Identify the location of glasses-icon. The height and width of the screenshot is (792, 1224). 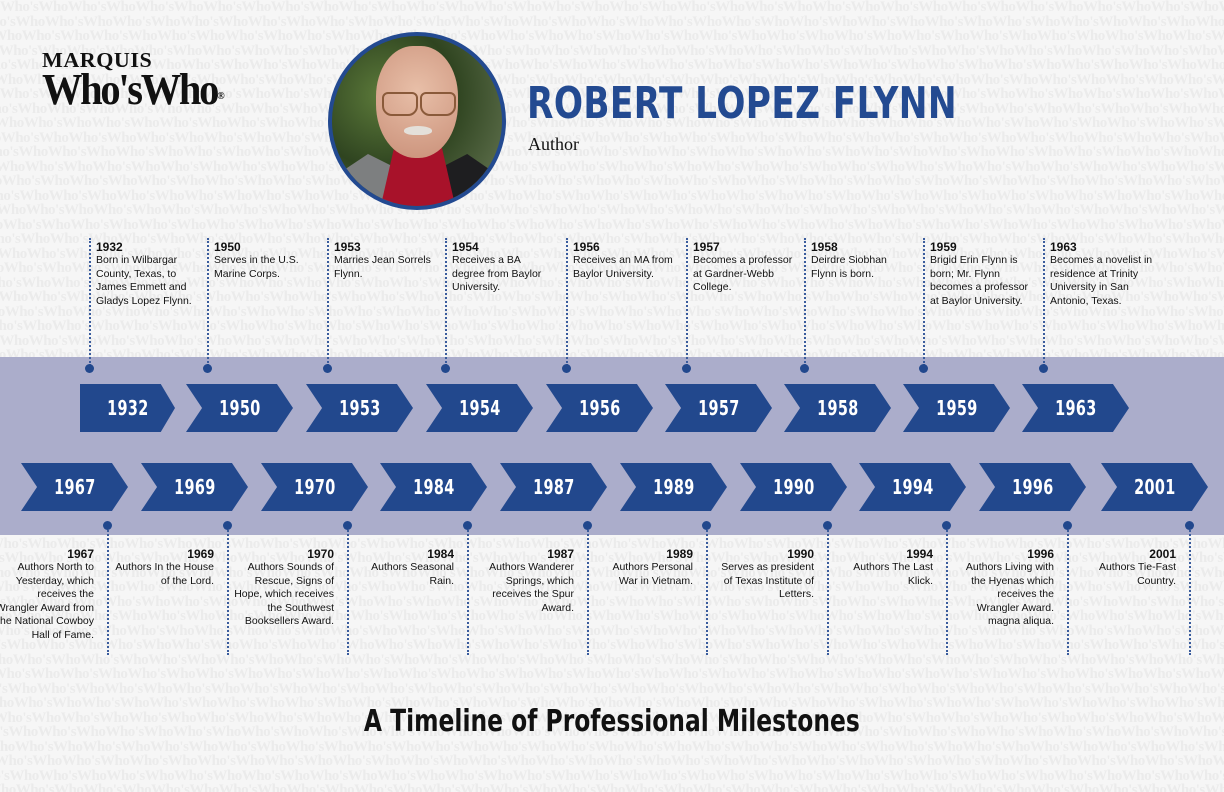
(418, 104).